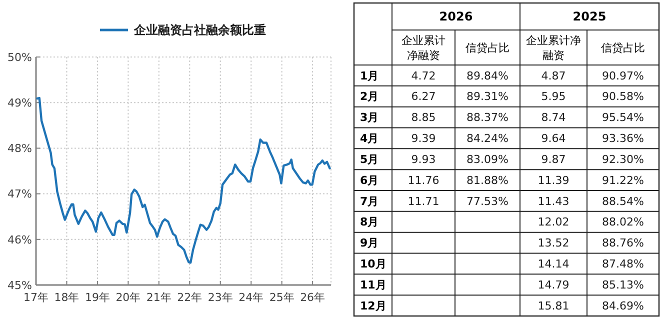 The height and width of the screenshot is (320, 668). What do you see at coordinates (20, 194) in the screenshot?
I see `y-tick-label: 47%` at bounding box center [20, 194].